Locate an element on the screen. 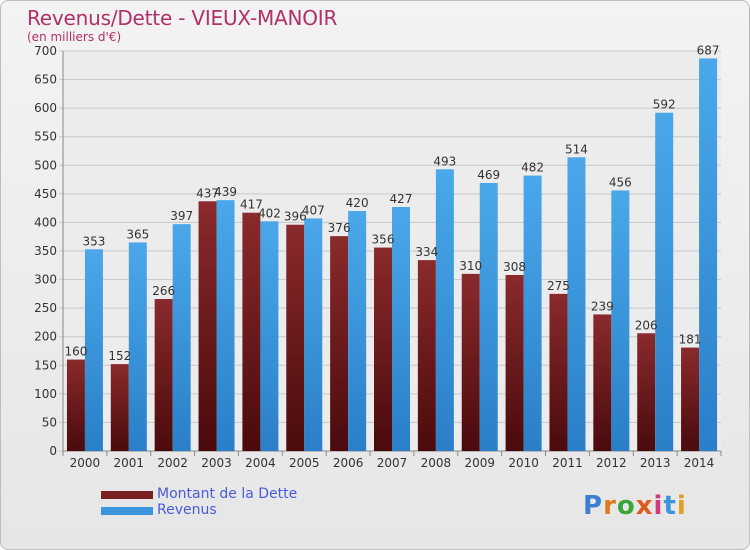 The width and height of the screenshot is (750, 550). logo-letter: P is located at coordinates (593, 506).